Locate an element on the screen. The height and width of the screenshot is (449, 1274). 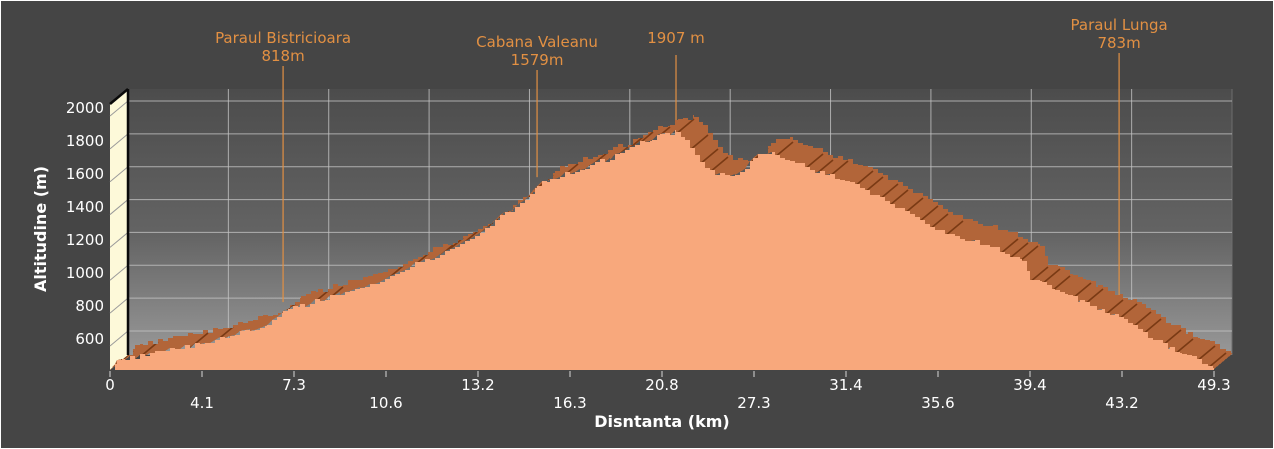
y-tick-label: 600 is located at coordinates (89, 339).